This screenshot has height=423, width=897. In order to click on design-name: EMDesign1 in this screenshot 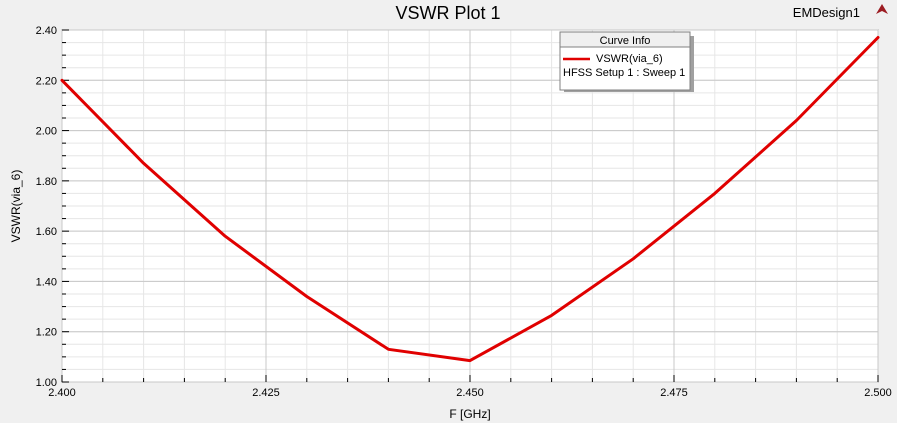, I will do `click(826, 12)`.